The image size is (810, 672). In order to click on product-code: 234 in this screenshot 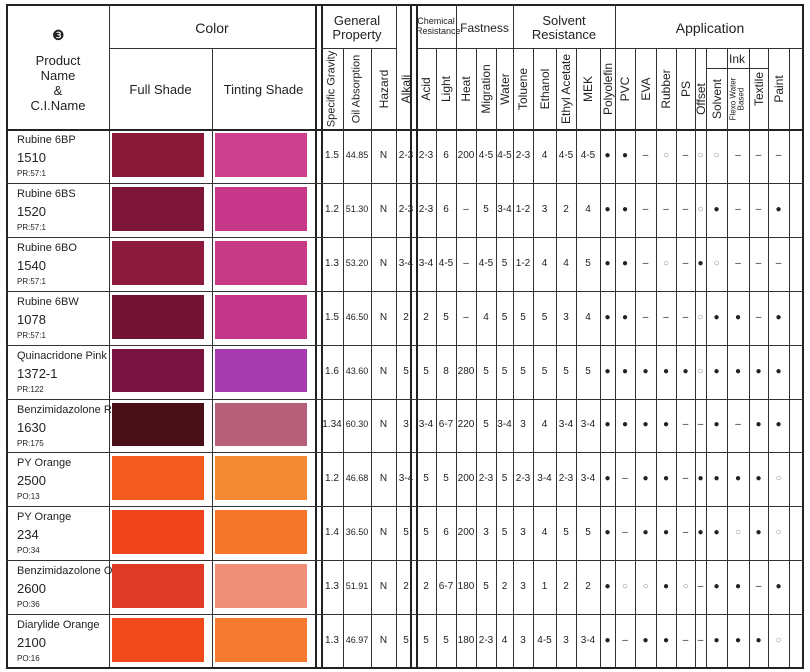, I will do `click(28, 535)`.